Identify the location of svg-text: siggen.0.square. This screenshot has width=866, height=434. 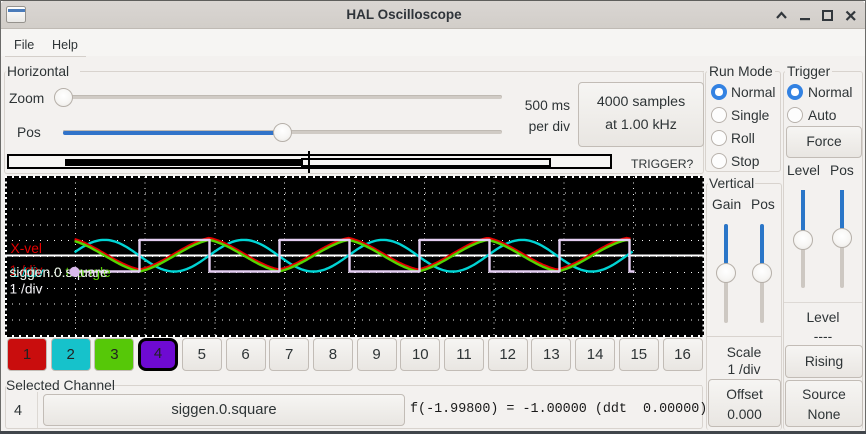
(59, 272).